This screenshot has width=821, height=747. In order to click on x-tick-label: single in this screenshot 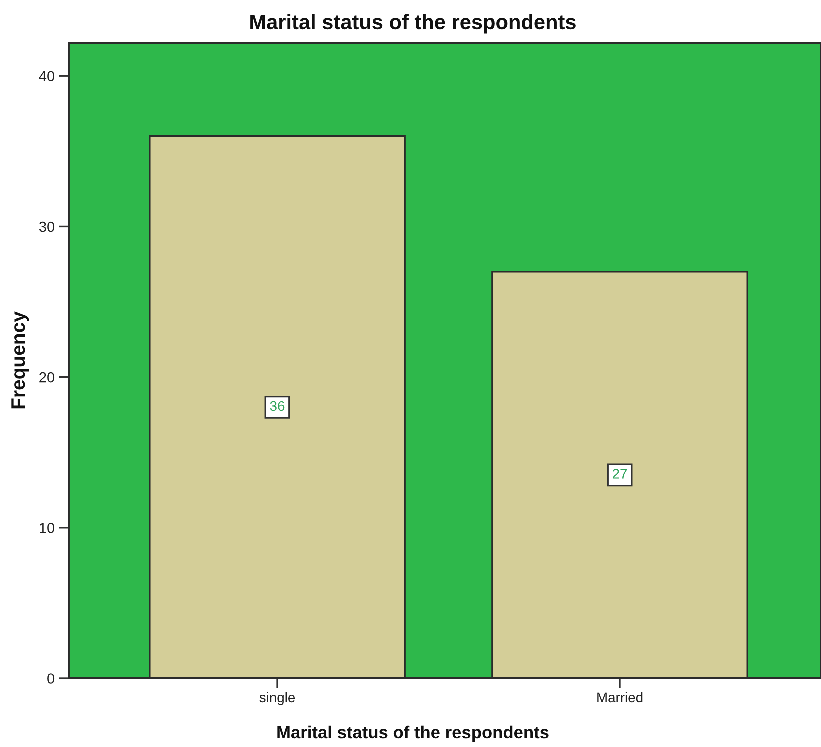, I will do `click(278, 699)`.